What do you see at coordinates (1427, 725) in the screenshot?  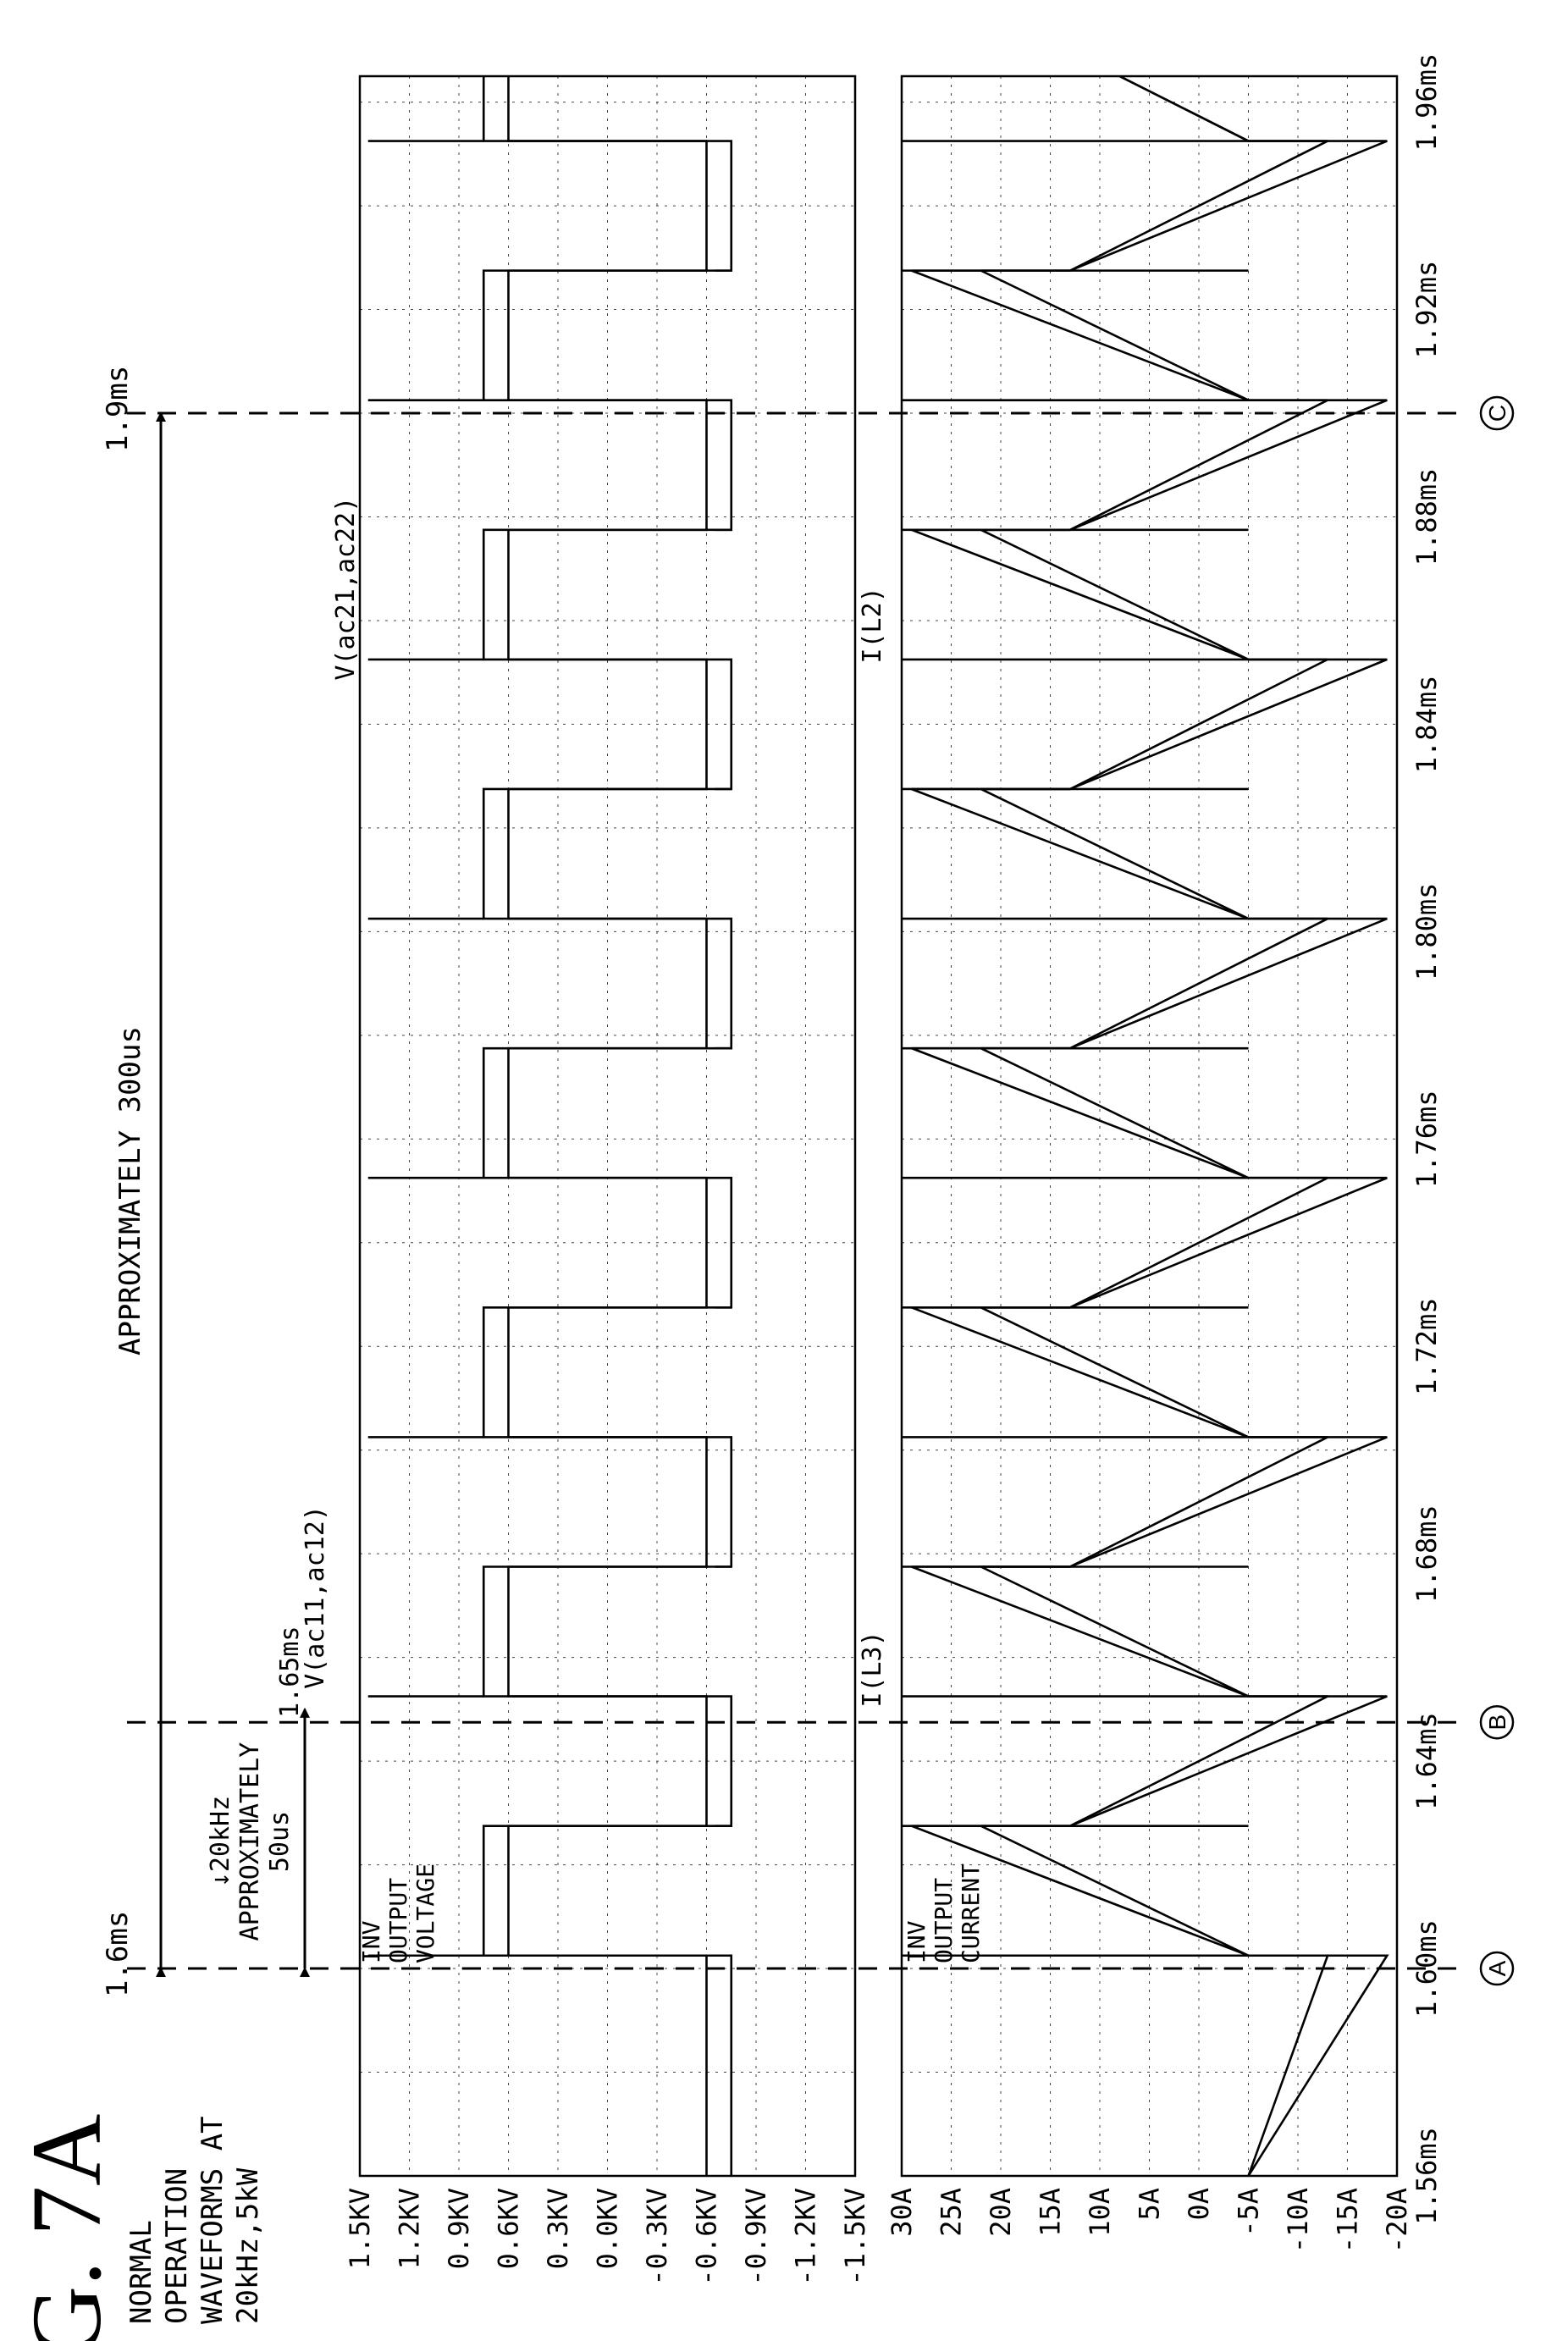 I see `x-tick-label: 1.84ms` at bounding box center [1427, 725].